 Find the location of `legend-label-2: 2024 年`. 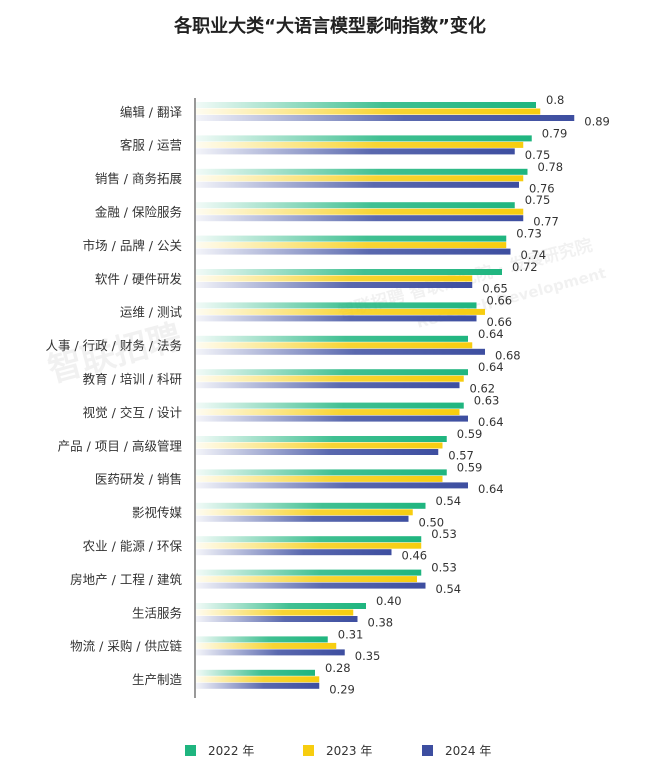

legend-label-2: 2024 年 is located at coordinates (468, 751).